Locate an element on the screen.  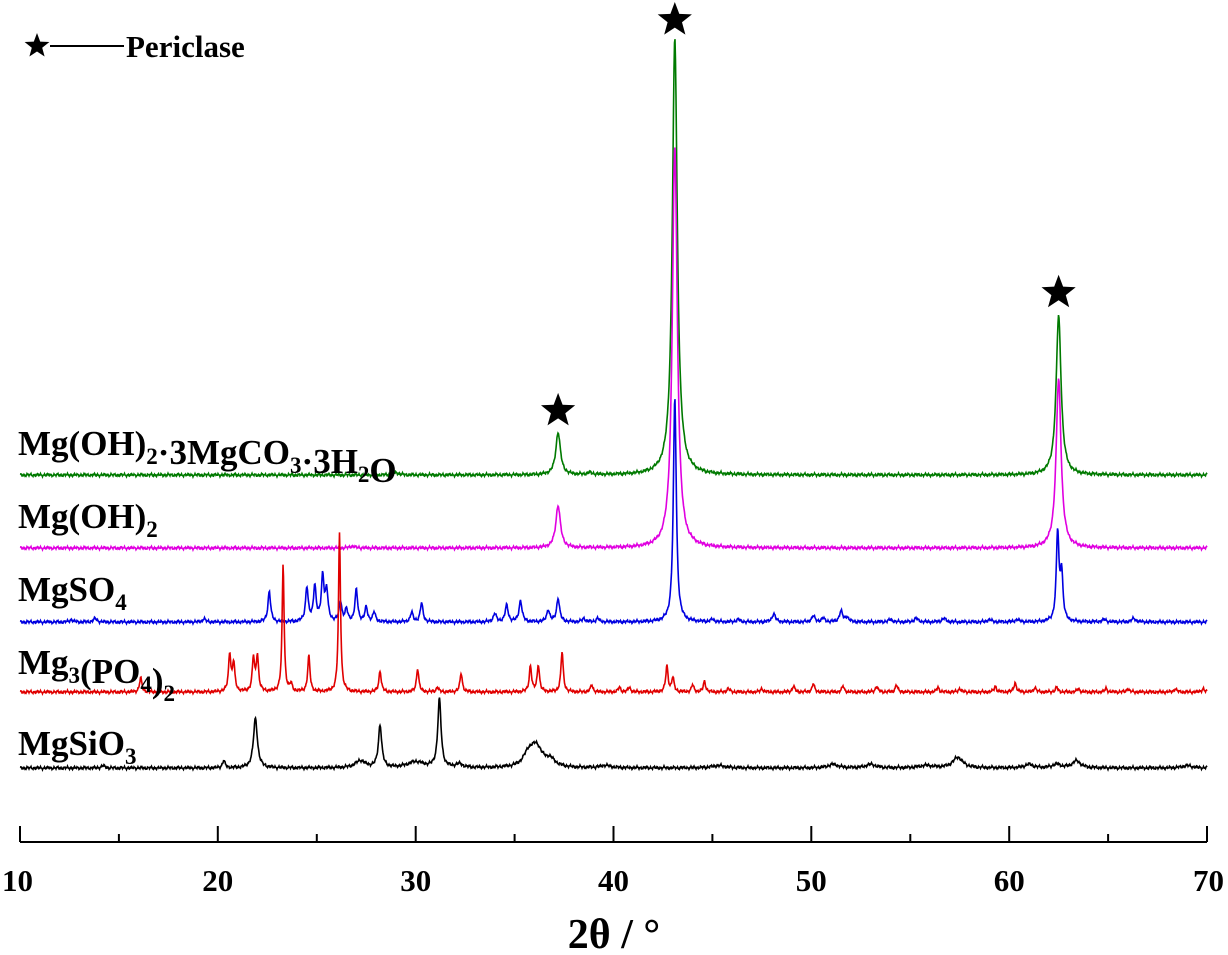
legend: Periclase is located at coordinates (134, 46).